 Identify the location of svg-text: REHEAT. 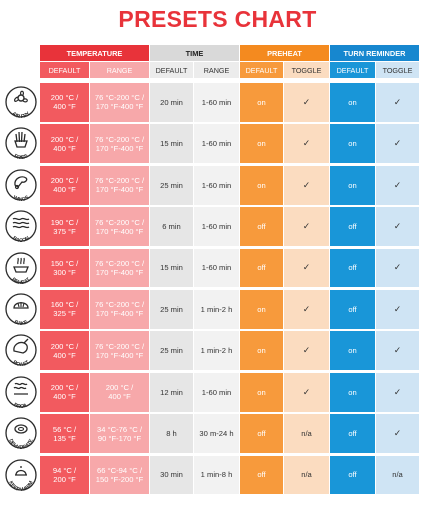
(21, 280).